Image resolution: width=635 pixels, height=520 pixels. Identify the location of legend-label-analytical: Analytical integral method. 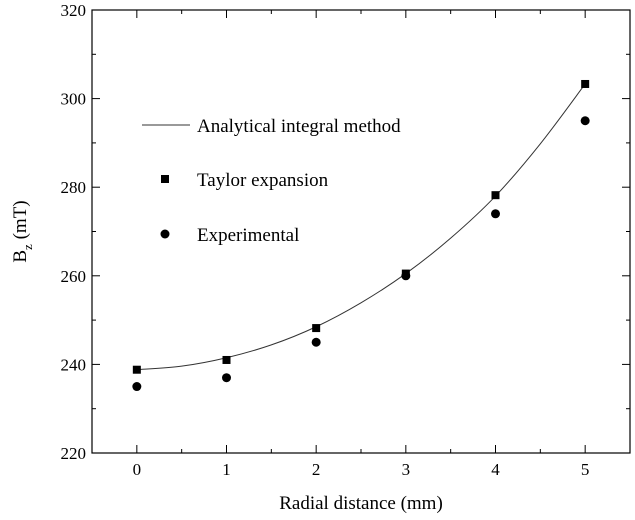
(299, 126).